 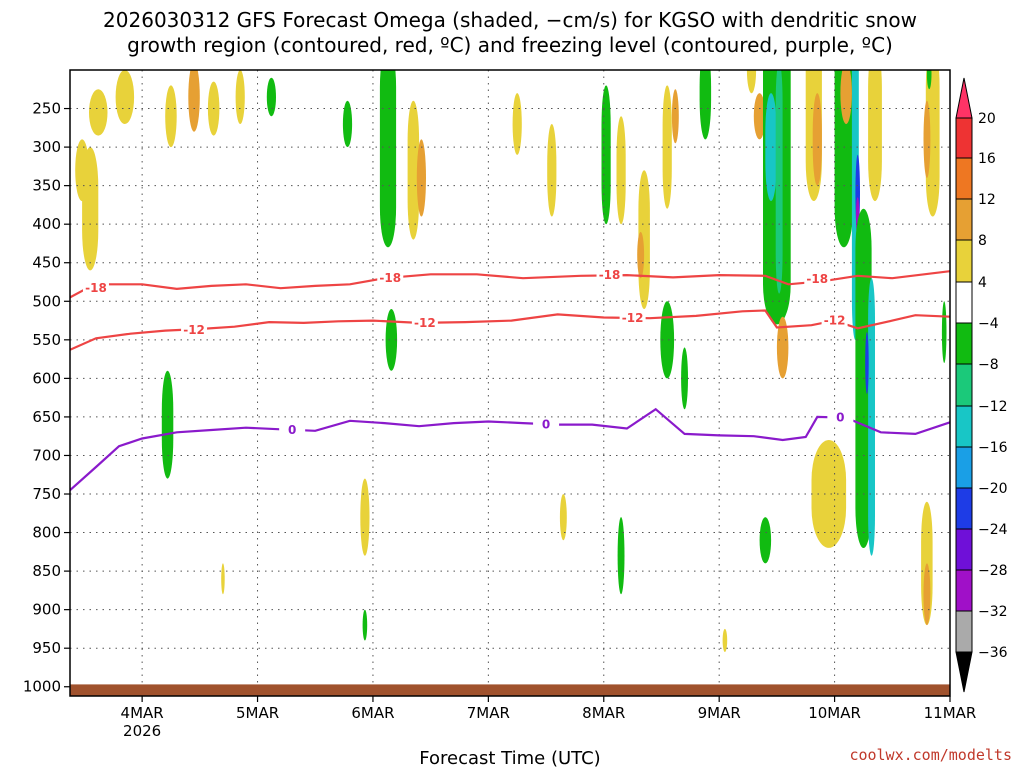 I want to click on x-axis-title: Forecast Time (UTC), so click(x=509, y=758).